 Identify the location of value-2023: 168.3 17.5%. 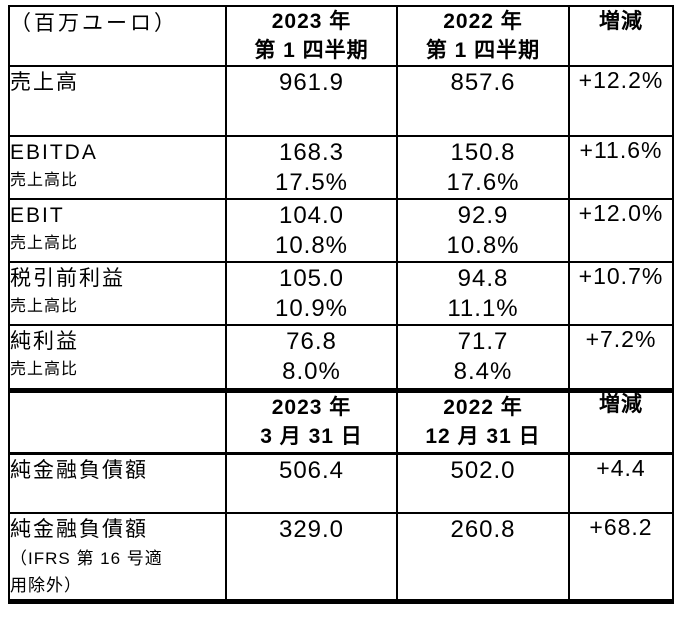
(311, 167).